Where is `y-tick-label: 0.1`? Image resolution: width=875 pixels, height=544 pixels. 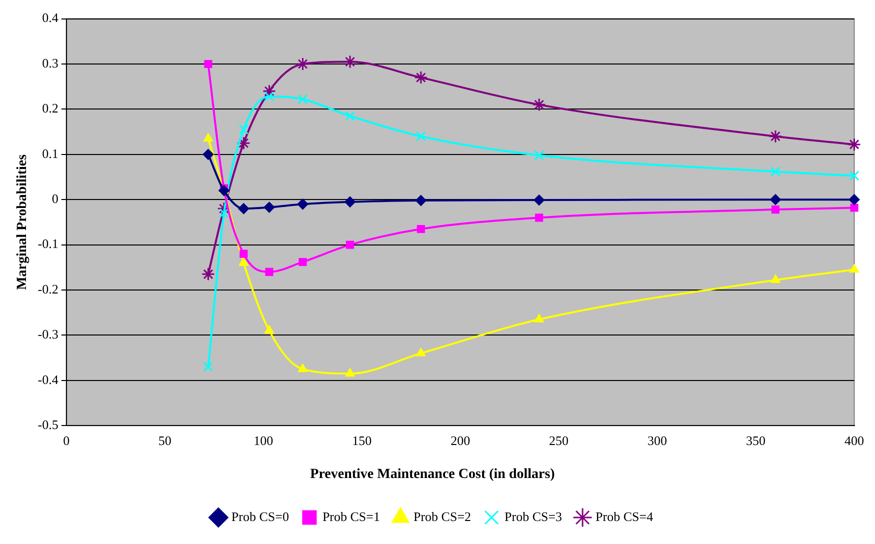
y-tick-label: 0.1 is located at coordinates (50, 153).